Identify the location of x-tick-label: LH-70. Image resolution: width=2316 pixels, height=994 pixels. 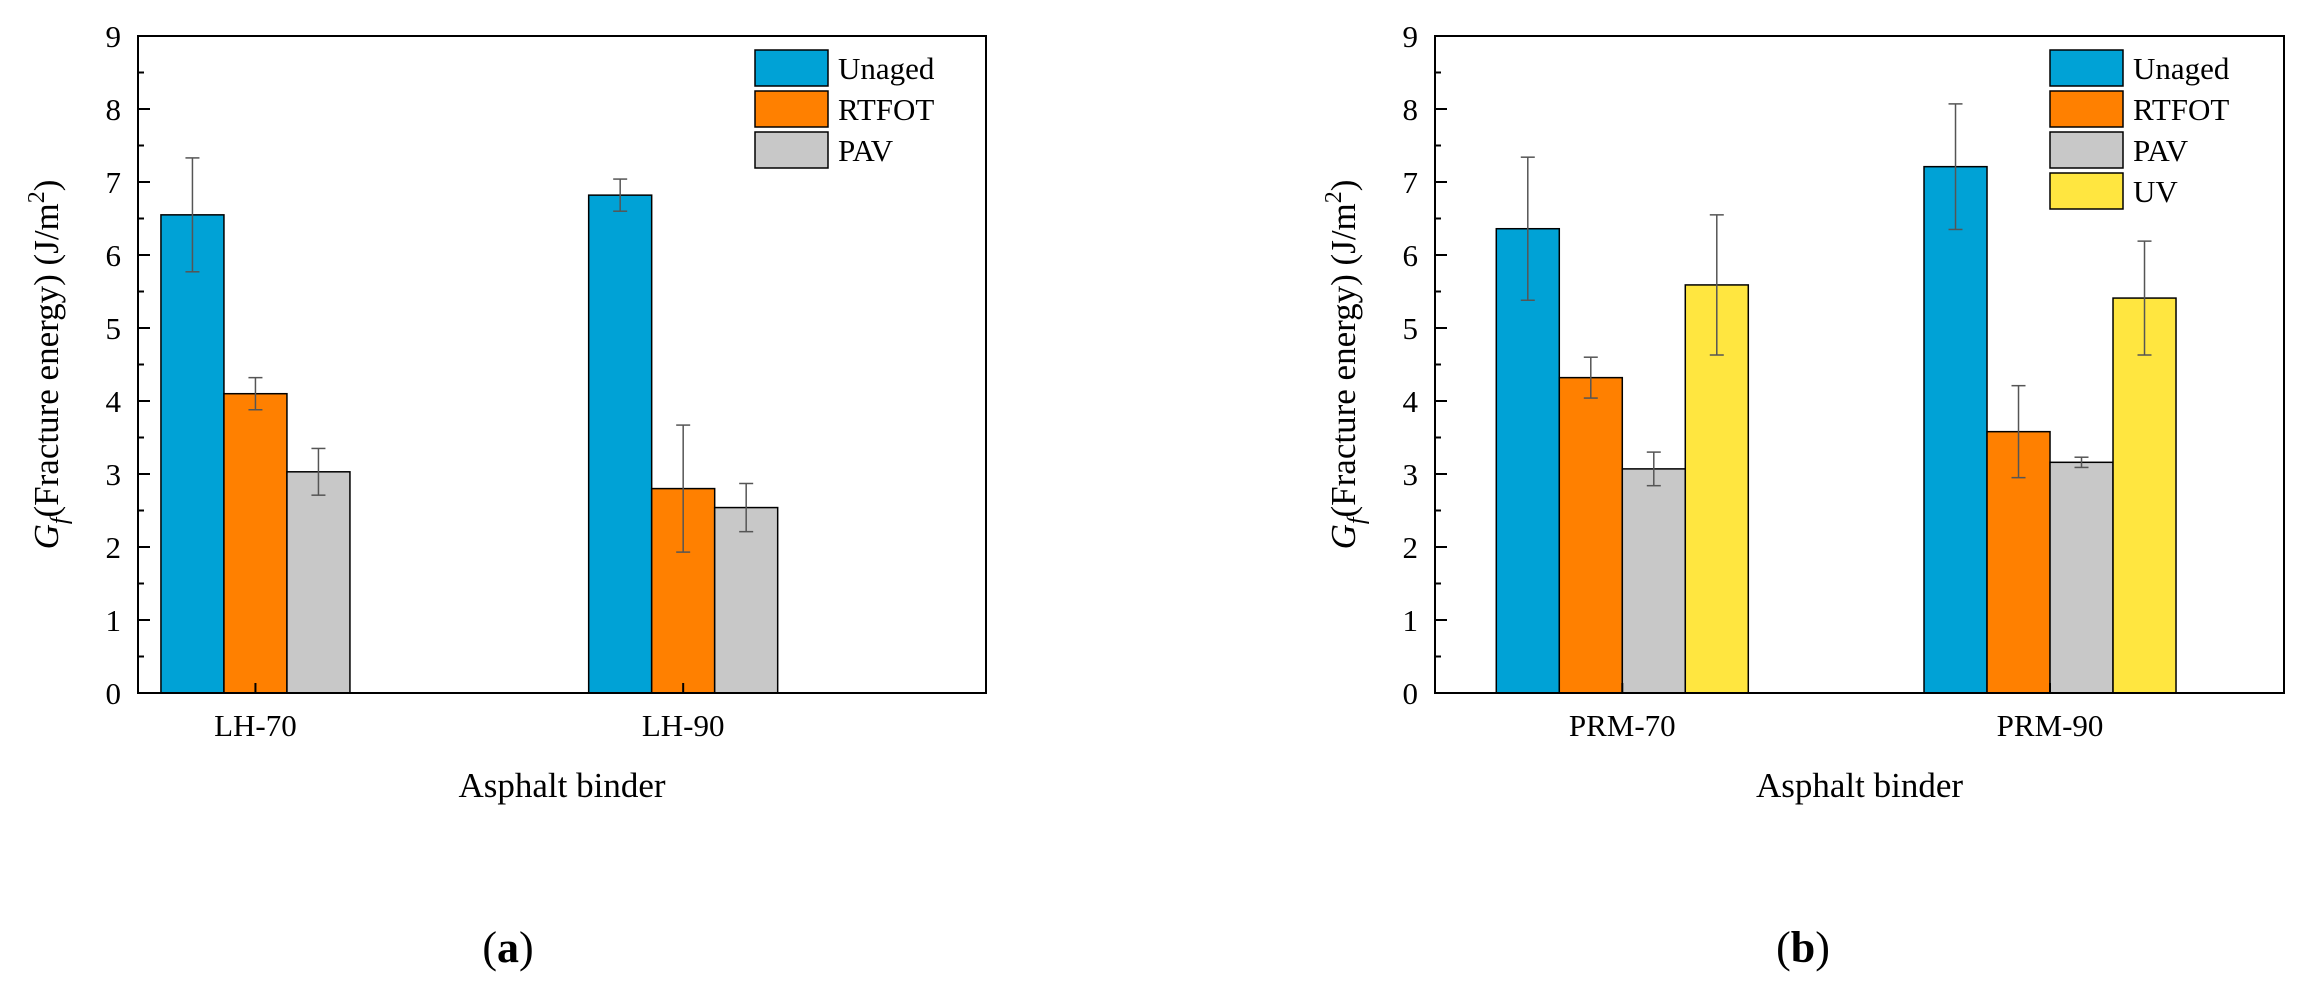
(255, 725).